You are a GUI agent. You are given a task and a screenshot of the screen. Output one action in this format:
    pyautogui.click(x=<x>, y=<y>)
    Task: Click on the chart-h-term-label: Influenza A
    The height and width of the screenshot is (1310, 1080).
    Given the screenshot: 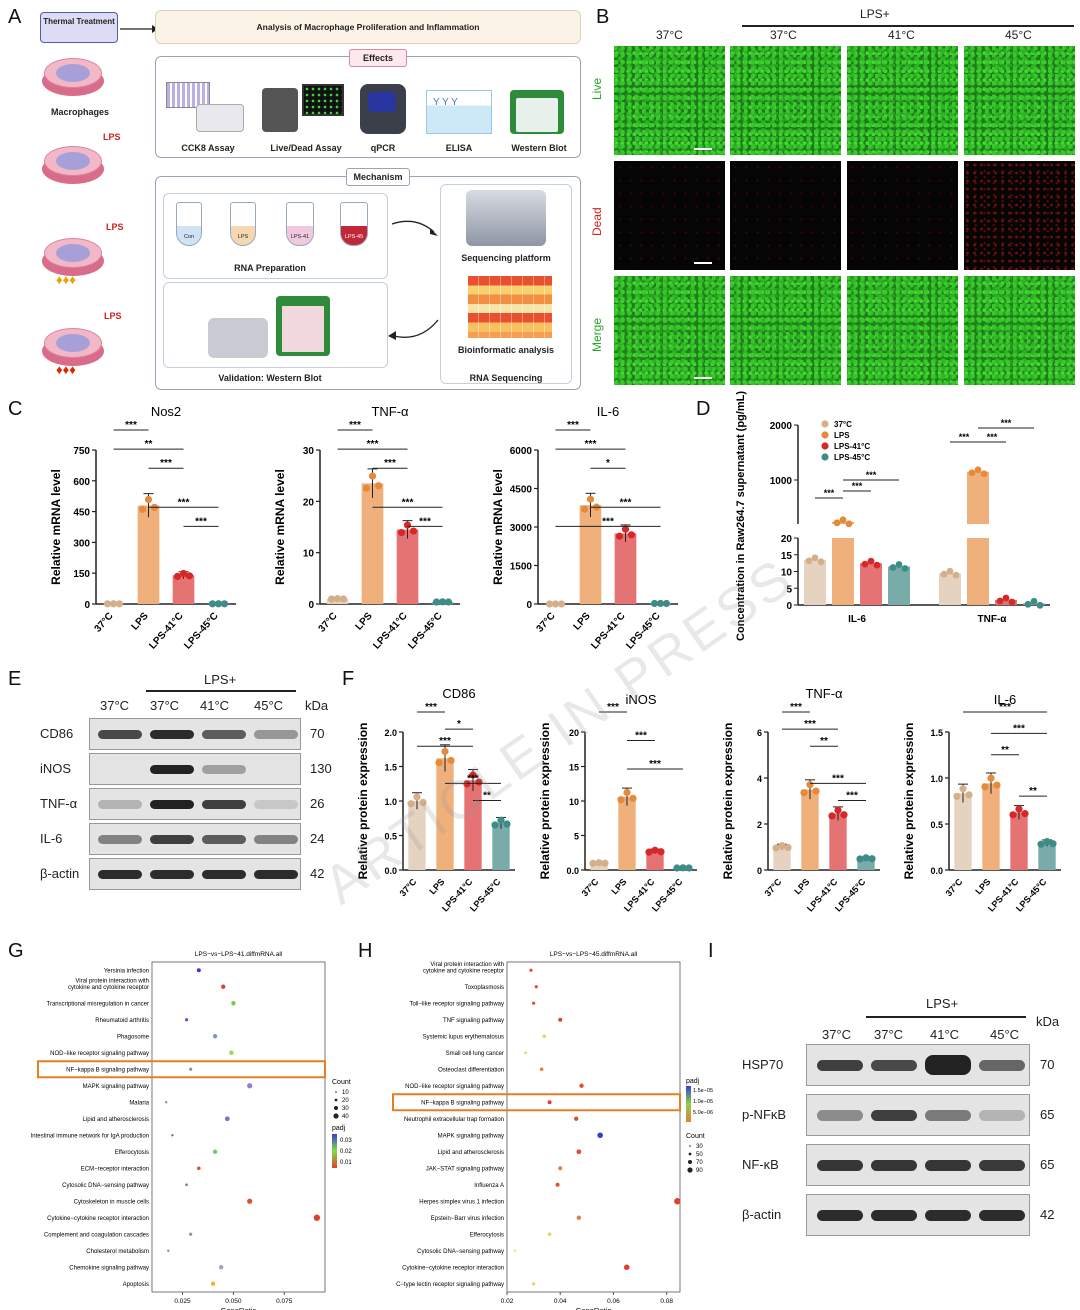 What is the action you would take?
    pyautogui.click(x=489, y=1186)
    